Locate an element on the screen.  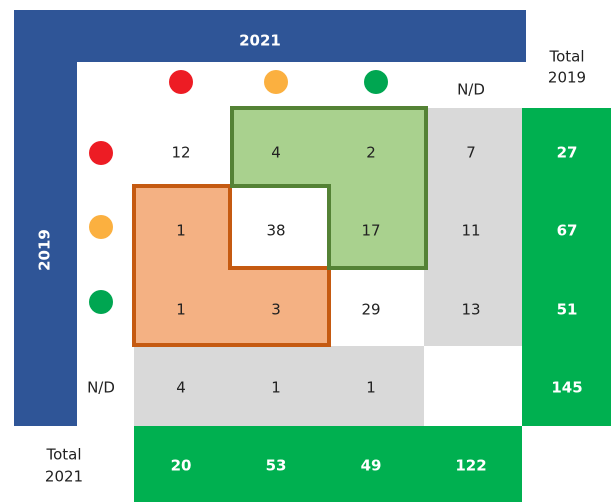
total-column-label: Total is located at coordinates (566, 57).